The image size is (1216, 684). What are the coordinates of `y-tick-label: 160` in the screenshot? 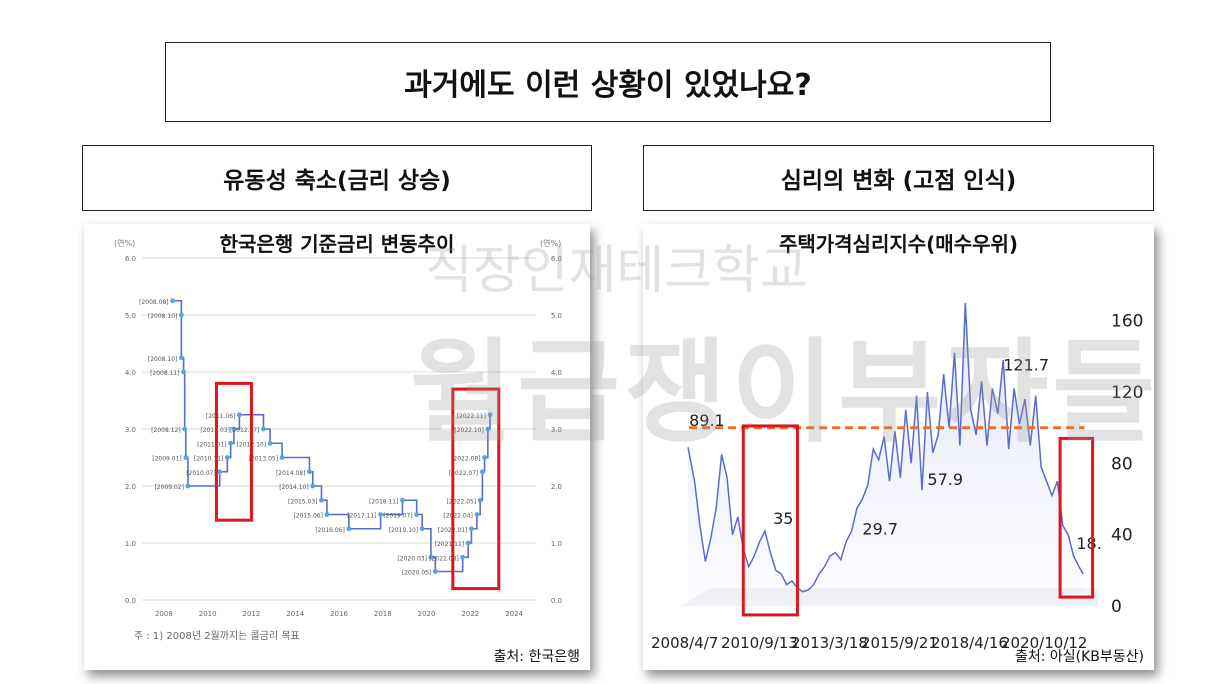 It's located at (1127, 322).